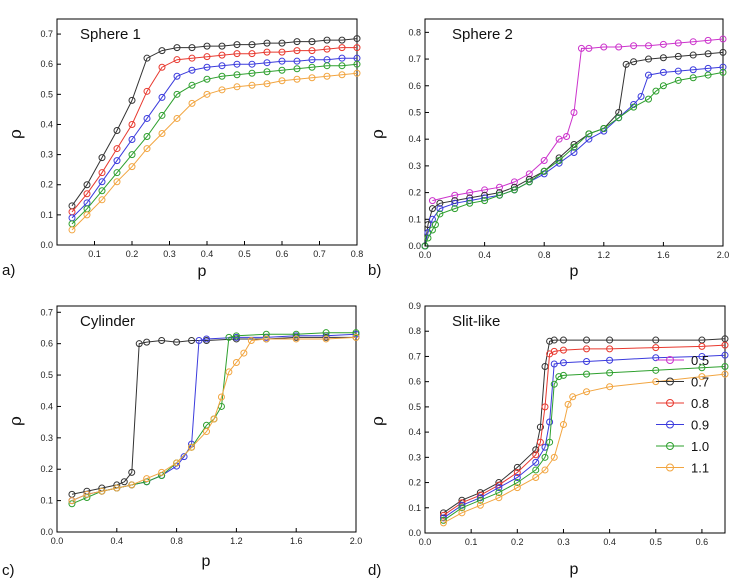 Image resolution: width=737 pixels, height=581 pixels. Describe the element at coordinates (584, 448) in the screenshot. I see `series-line-1.1` at that location.